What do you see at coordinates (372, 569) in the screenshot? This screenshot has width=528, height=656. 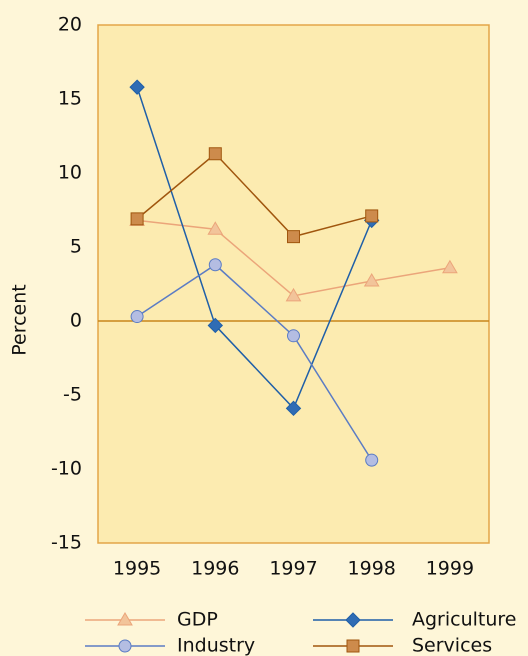 I see `x-tick-label: 1998` at bounding box center [372, 569].